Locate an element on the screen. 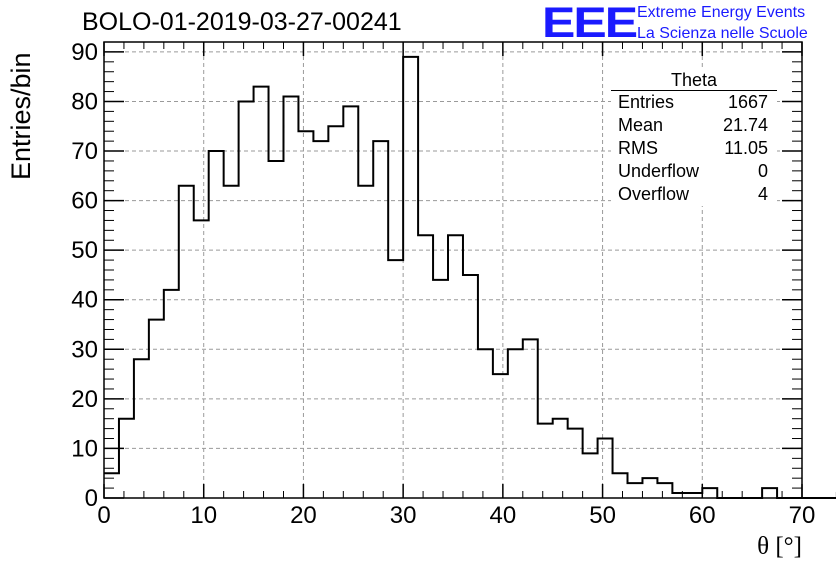  stats-row-underflow: Underflow 0 is located at coordinates (694, 171).